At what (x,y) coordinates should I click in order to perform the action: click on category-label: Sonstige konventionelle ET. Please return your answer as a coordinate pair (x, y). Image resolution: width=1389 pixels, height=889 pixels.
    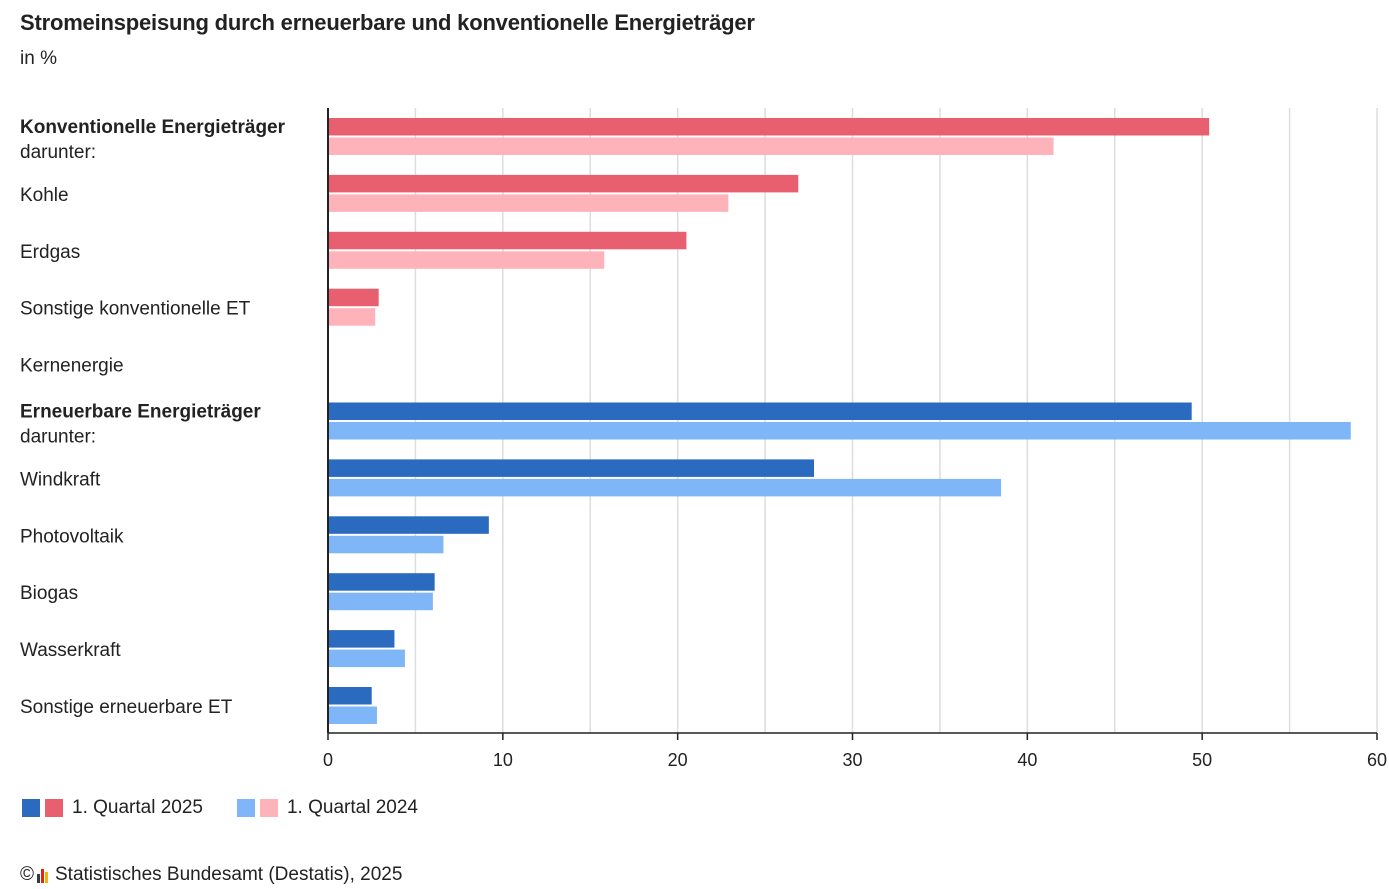
    Looking at the image, I should click on (135, 309).